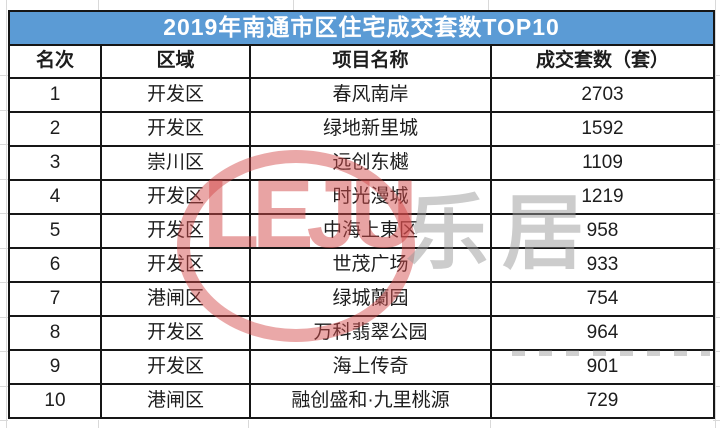 This screenshot has height=428, width=720. What do you see at coordinates (602, 401) in the screenshot?
I see `count-cell: 729` at bounding box center [602, 401].